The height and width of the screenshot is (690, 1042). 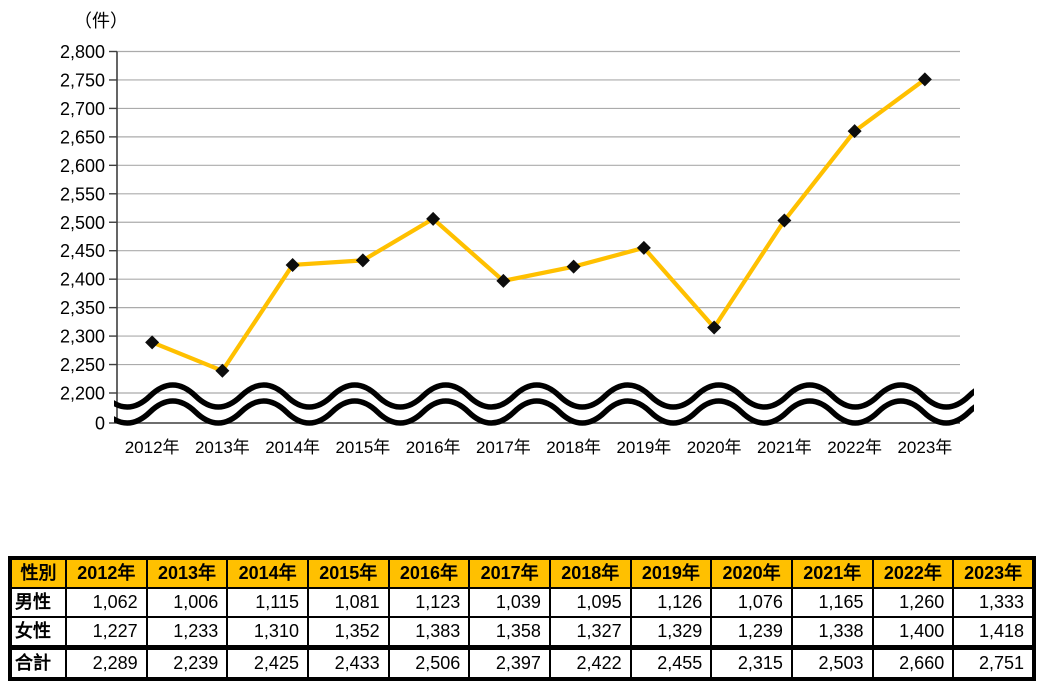 I want to click on value-cell: 1,310, so click(x=267, y=632).